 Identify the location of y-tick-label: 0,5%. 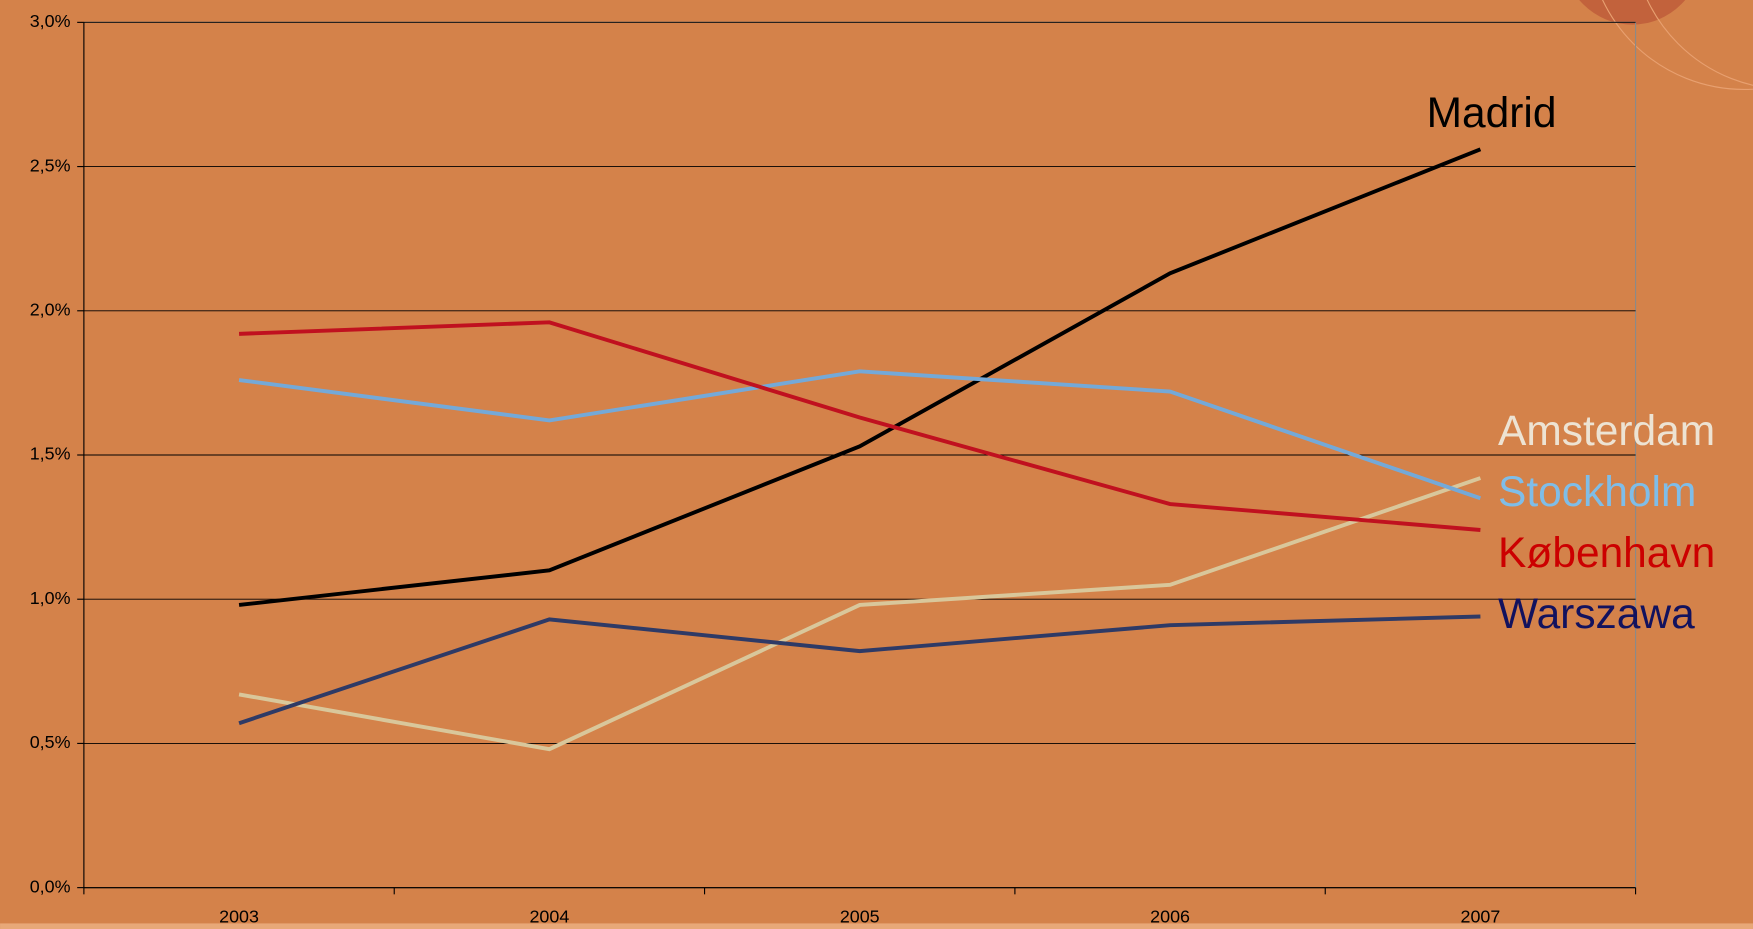
(50, 742).